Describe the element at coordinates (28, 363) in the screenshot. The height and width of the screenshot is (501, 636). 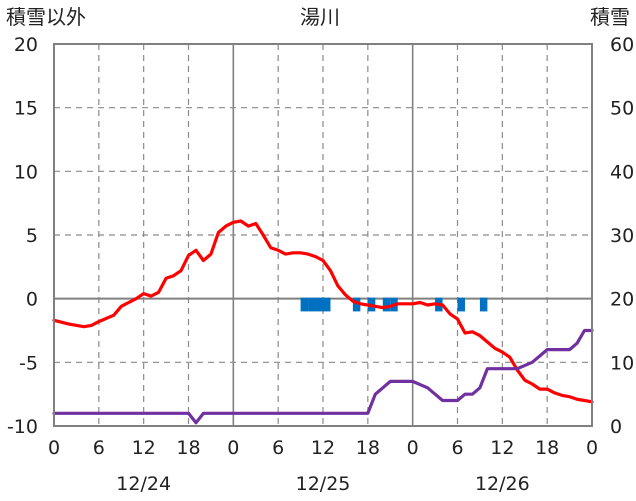
I see `left-y-tick-label: -5` at that location.